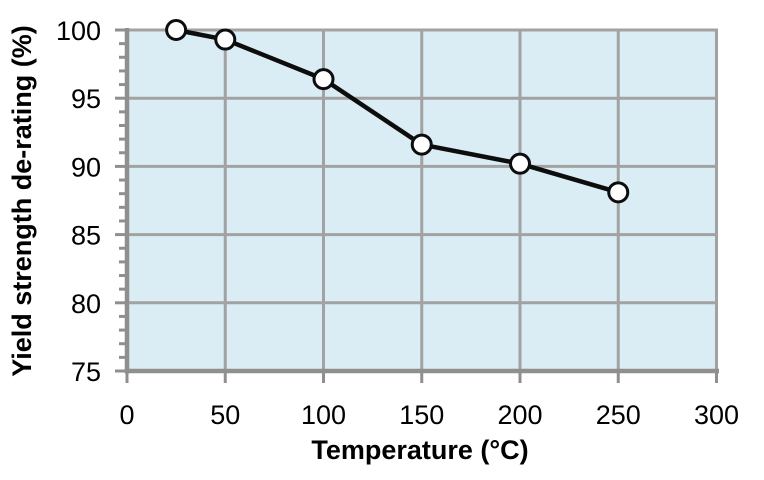 This screenshot has width=764, height=480. What do you see at coordinates (225, 415) in the screenshot?
I see `x-tick-label: 50` at bounding box center [225, 415].